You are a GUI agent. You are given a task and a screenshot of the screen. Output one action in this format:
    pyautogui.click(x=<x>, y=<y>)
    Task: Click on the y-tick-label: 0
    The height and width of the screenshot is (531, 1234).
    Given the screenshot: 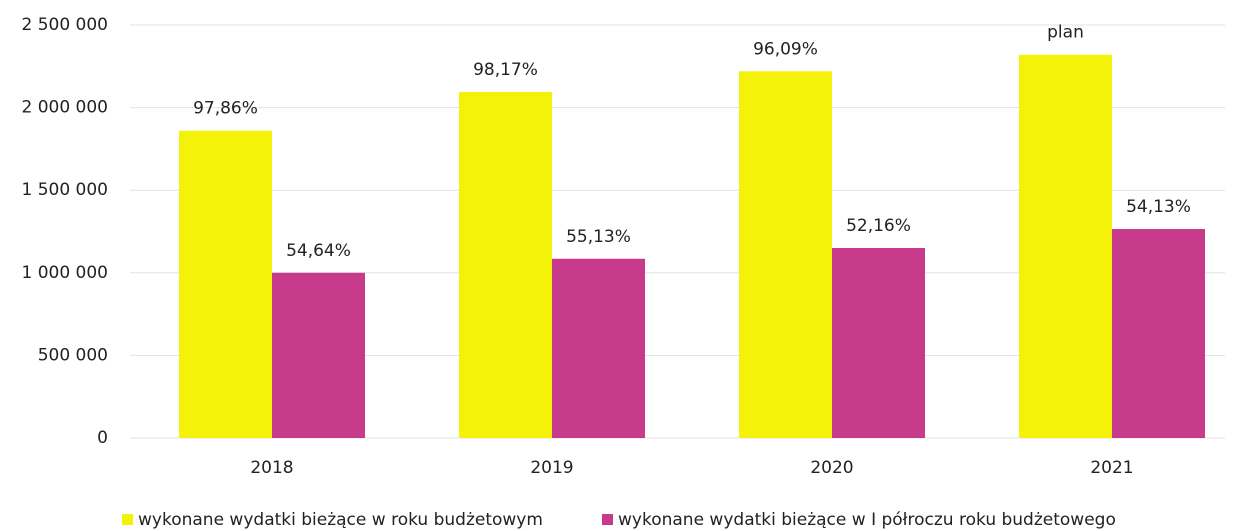 What is the action you would take?
    pyautogui.click(x=102, y=438)
    